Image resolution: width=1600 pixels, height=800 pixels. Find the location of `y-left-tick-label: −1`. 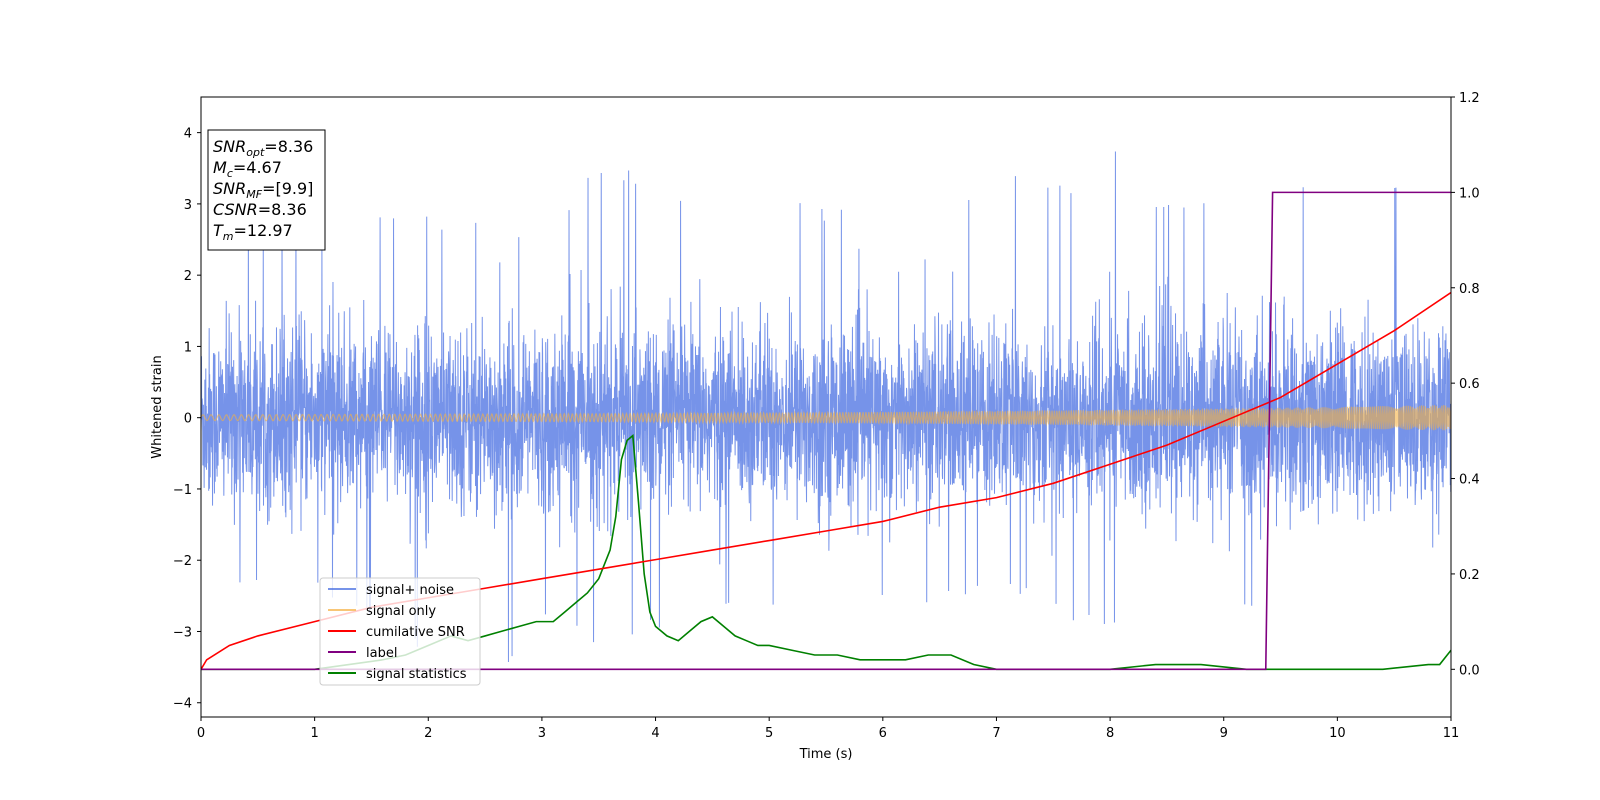

y-left-tick-label: −1 is located at coordinates (182, 490).